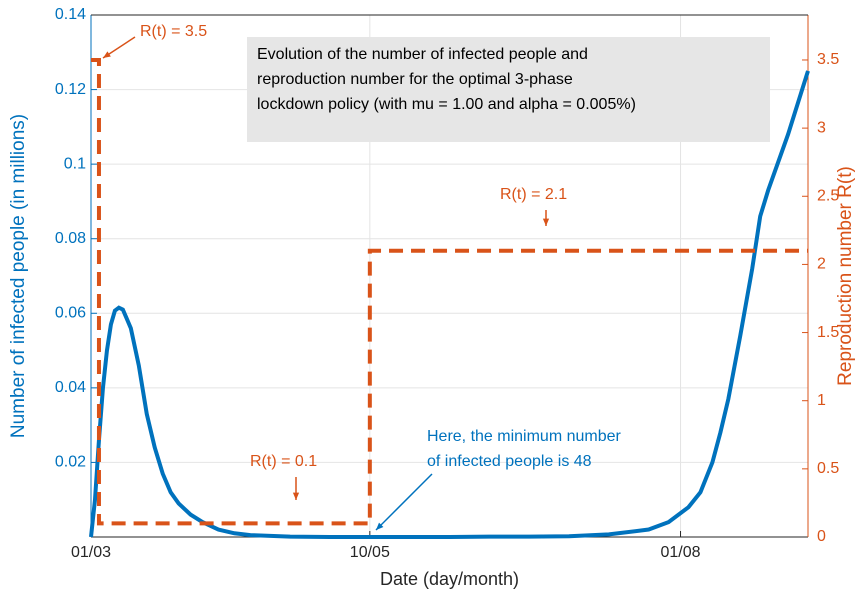  I want to click on y-tick-label: 0.06, so click(70, 313).